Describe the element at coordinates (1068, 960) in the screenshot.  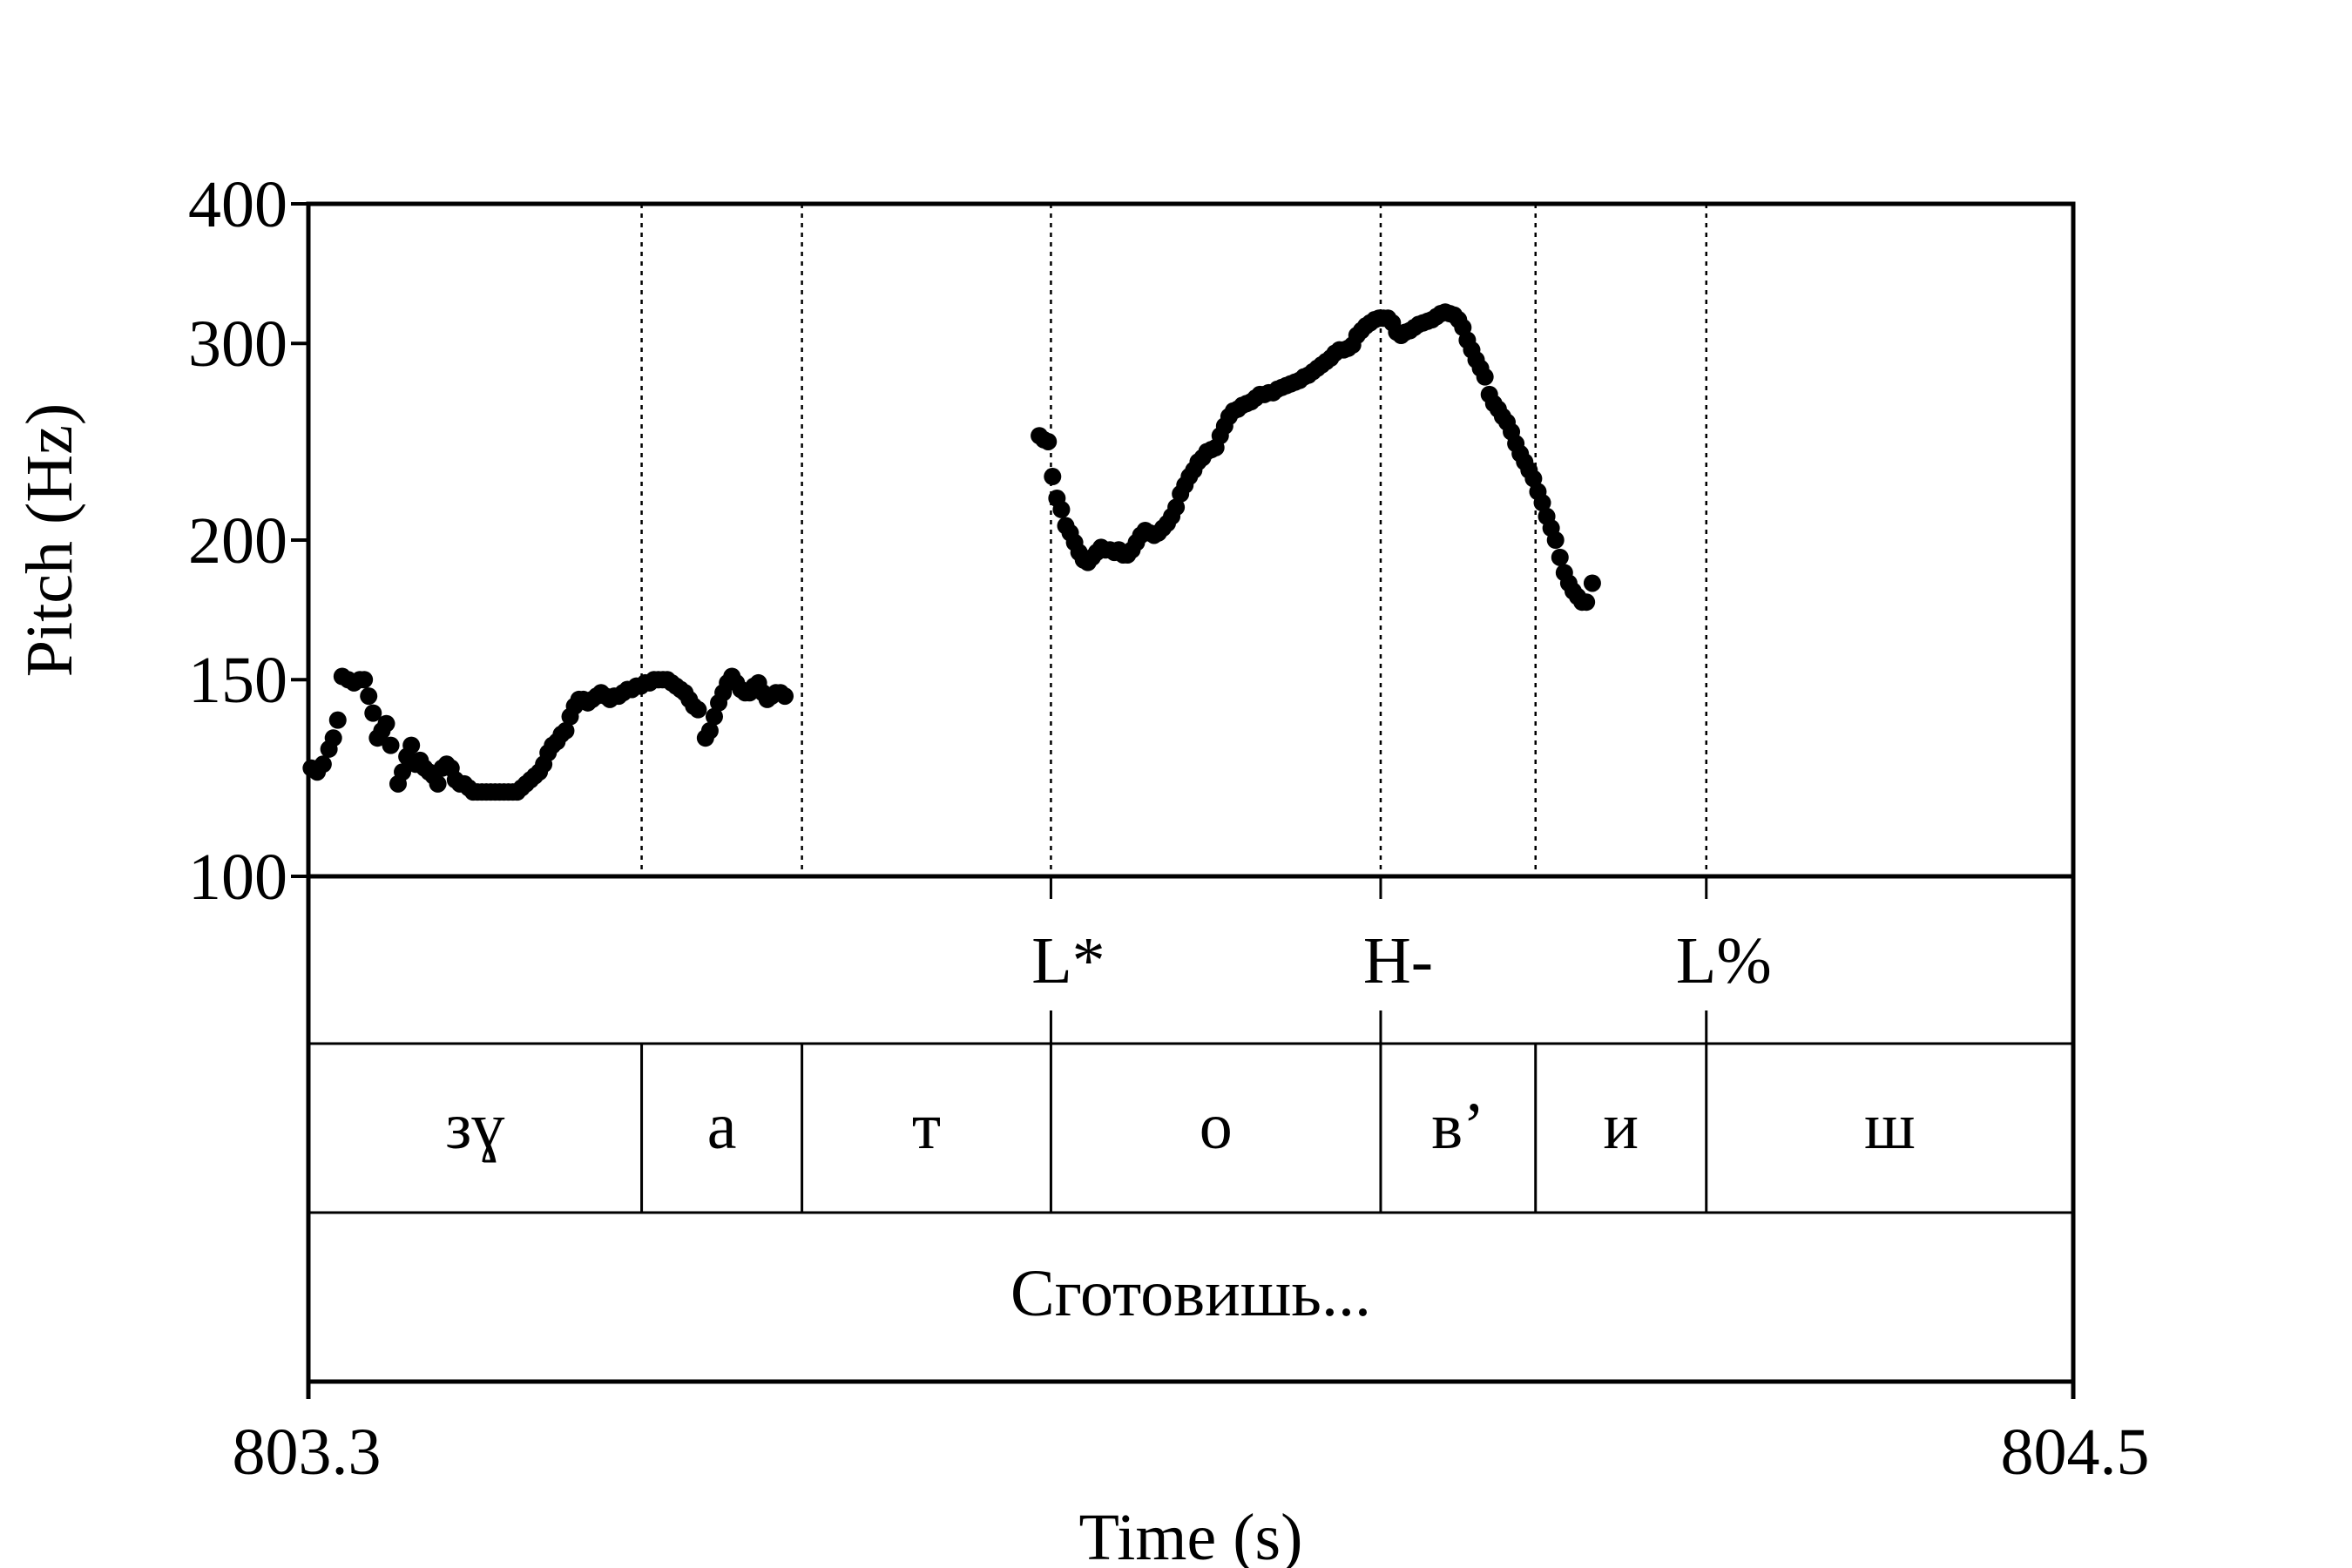
I see `tone-label: L*` at that location.